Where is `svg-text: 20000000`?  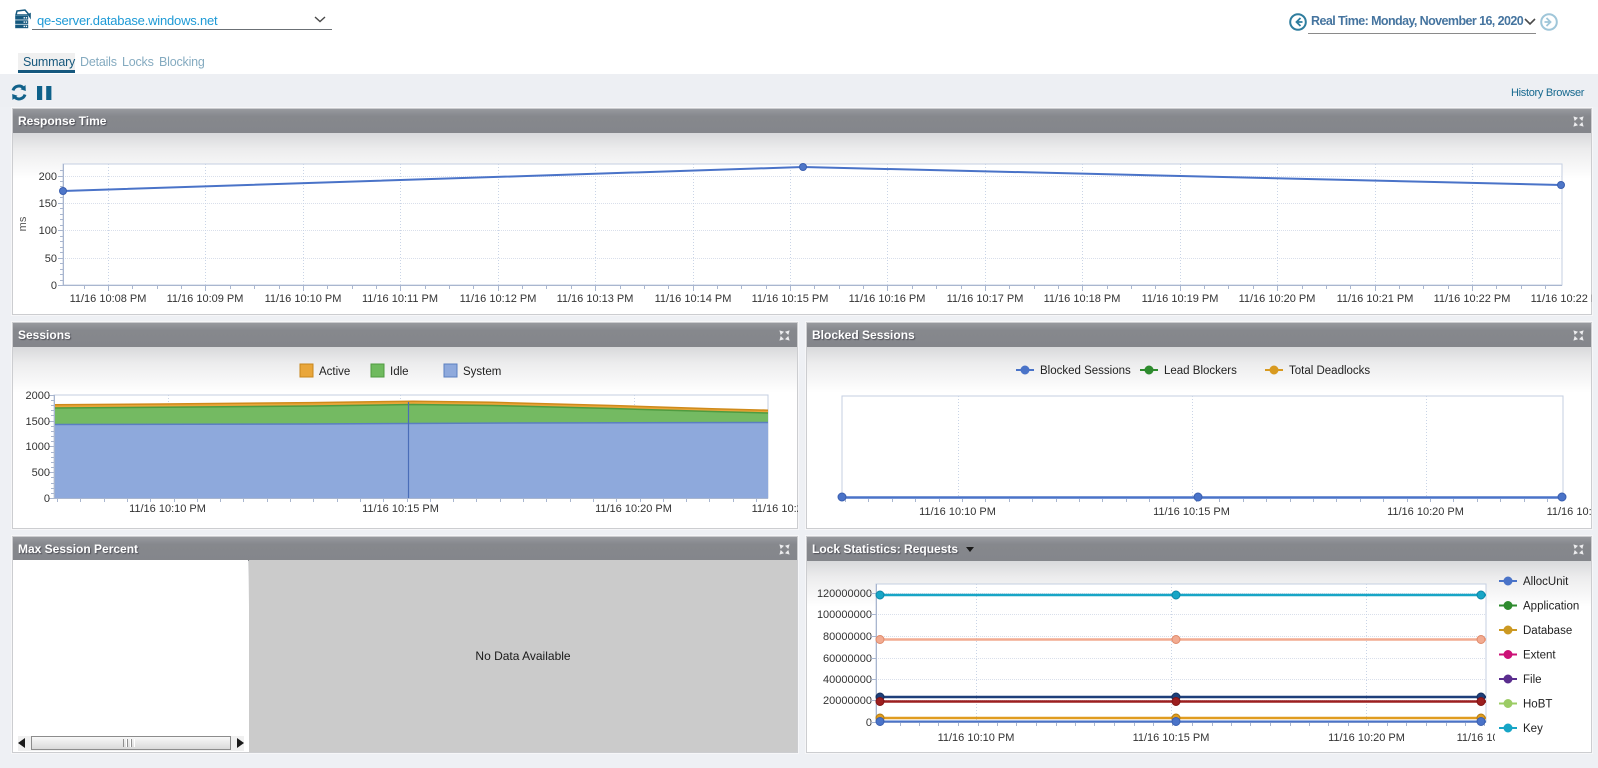 svg-text: 20000000 is located at coordinates (847, 701).